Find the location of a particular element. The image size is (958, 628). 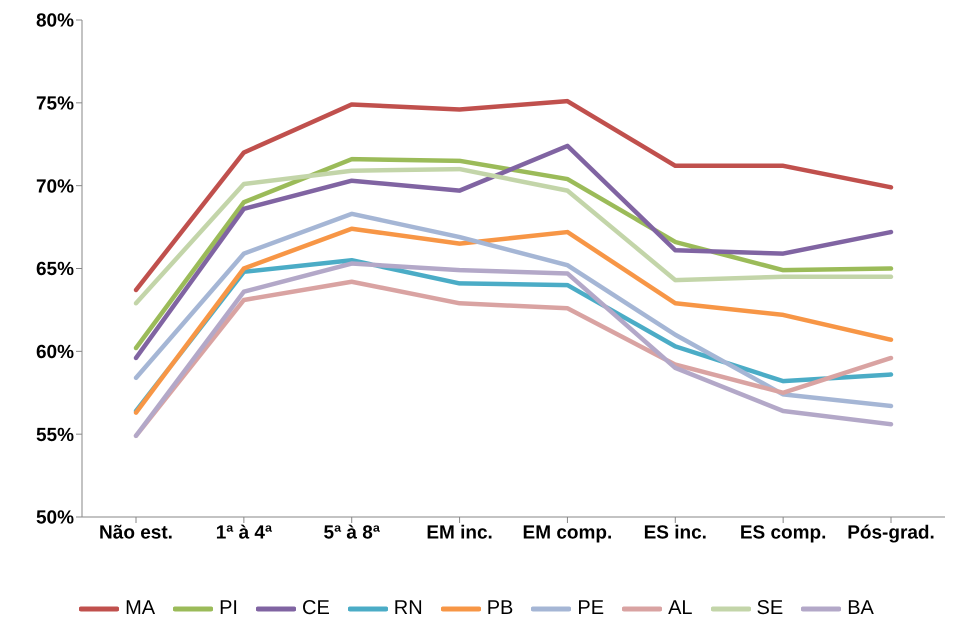

legend-label: MA is located at coordinates (140, 608).